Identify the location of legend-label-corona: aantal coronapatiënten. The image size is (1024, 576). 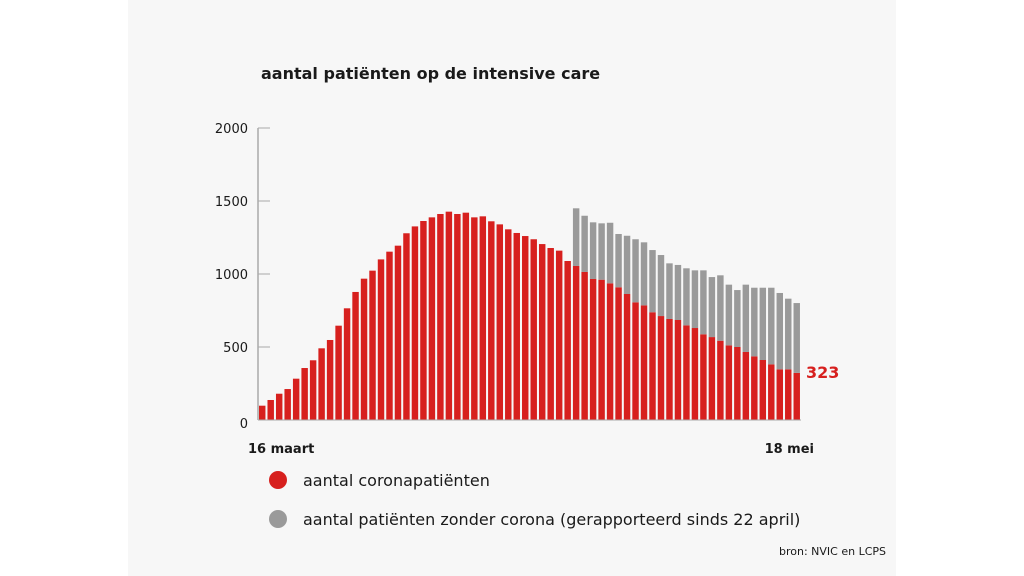
(396, 480).